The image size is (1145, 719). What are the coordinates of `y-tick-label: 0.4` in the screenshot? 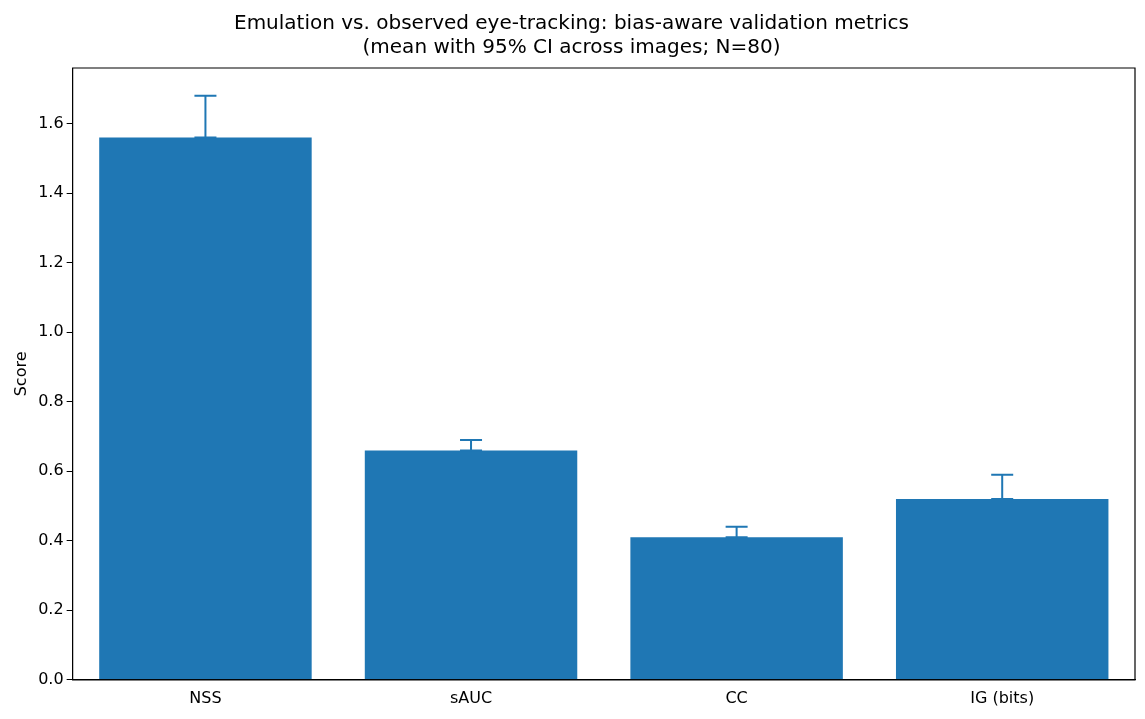 It's located at (51, 539).